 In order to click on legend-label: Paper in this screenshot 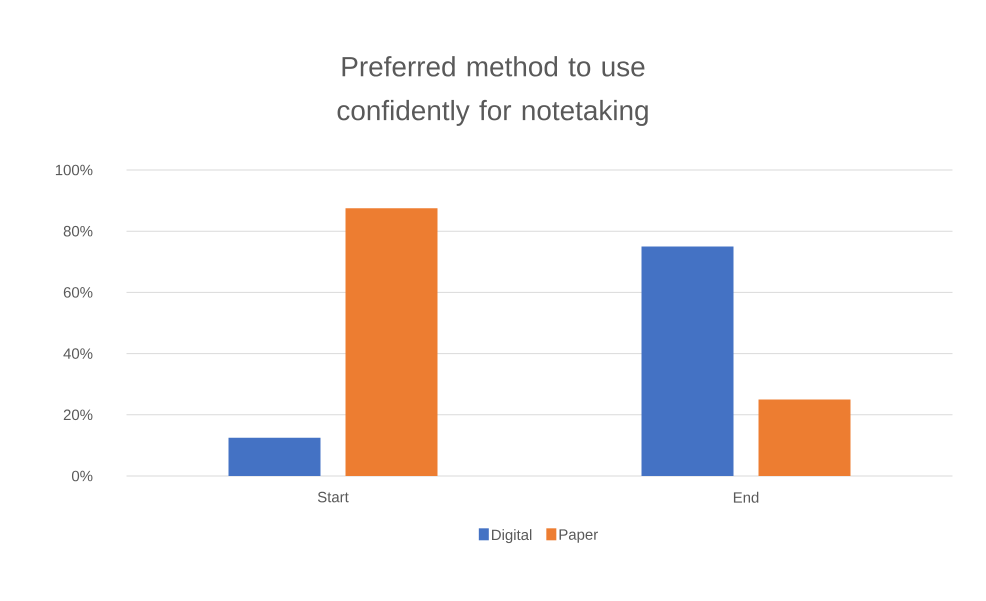, I will do `click(579, 536)`.